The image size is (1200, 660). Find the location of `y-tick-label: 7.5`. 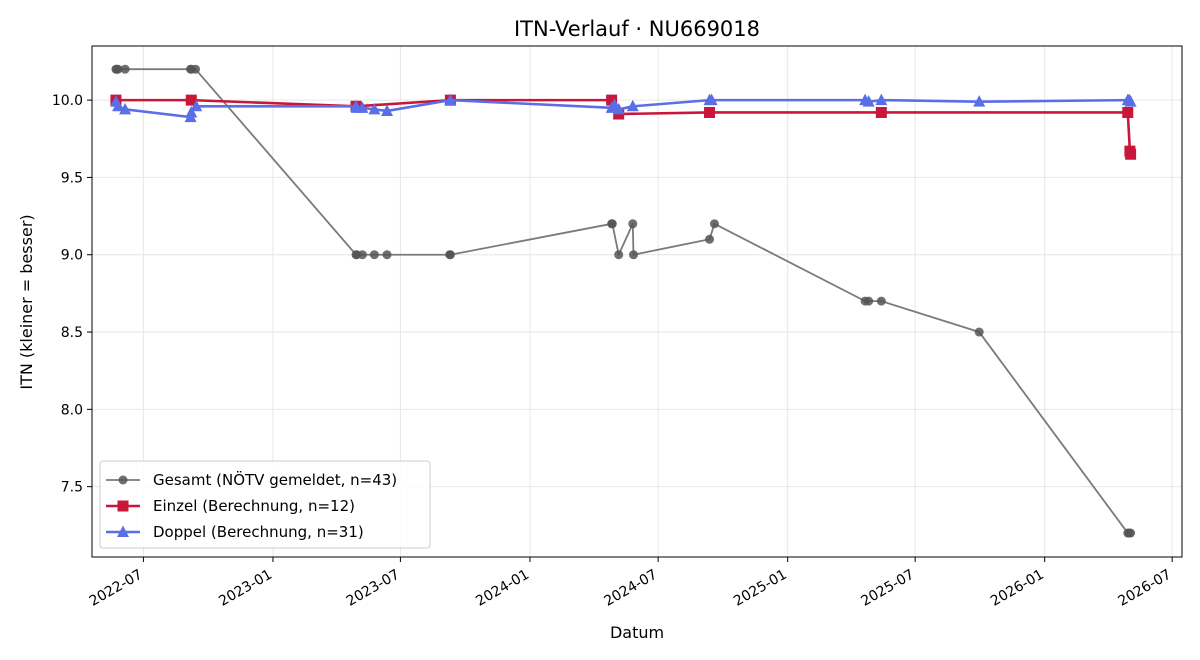

y-tick-label: 7.5 is located at coordinates (72, 488).